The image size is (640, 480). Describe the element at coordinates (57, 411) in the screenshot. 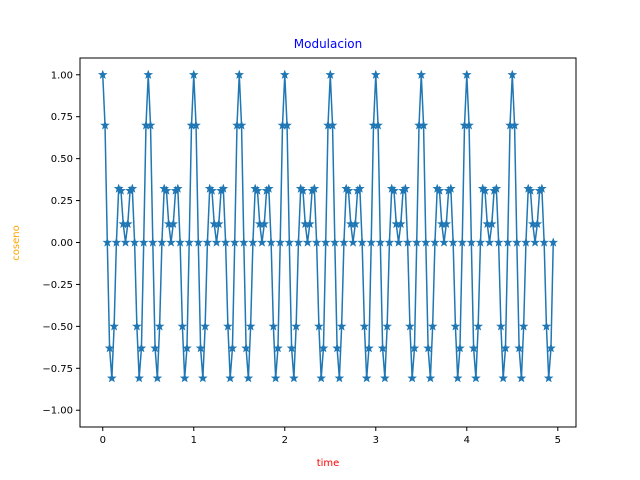

I see `y-tick-label: −1.00` at that location.